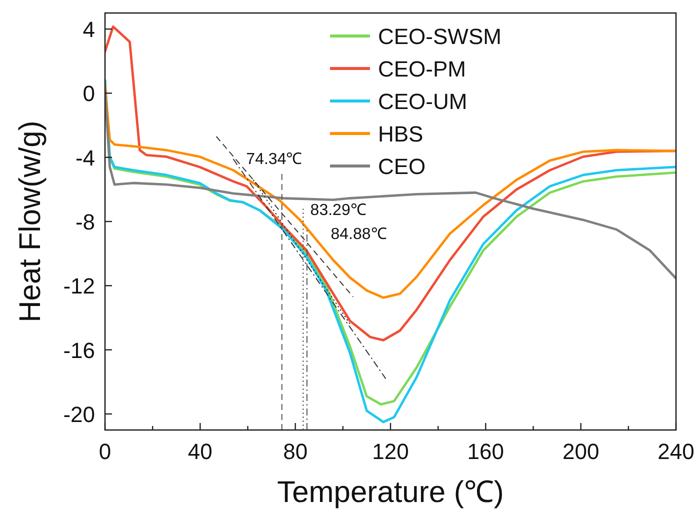  I want to click on ref-line-label: 83.29℃, so click(338, 211).